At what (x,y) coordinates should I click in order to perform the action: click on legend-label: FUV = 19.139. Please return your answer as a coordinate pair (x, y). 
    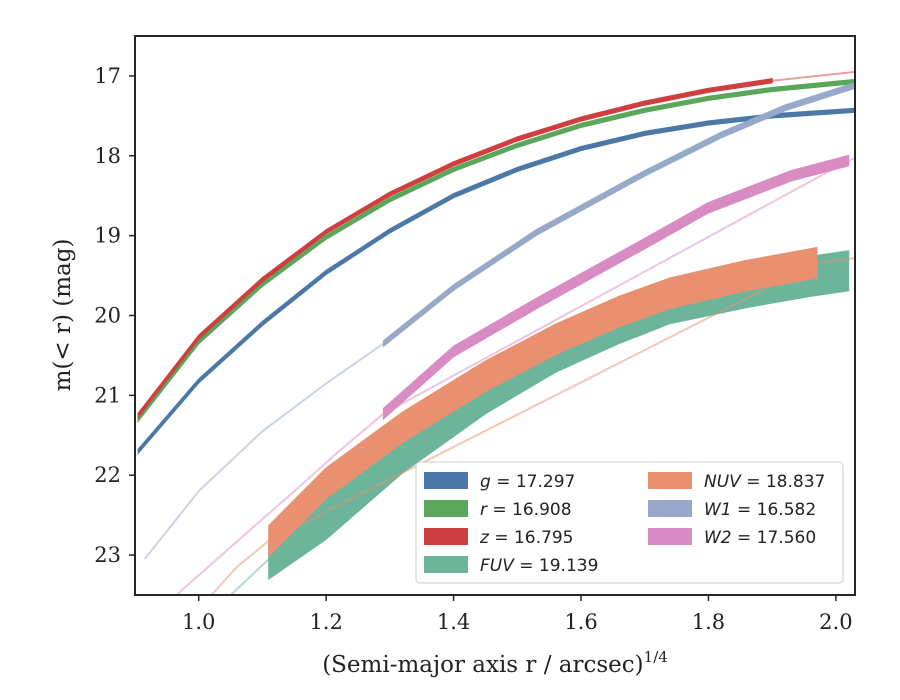
    Looking at the image, I should click on (539, 566).